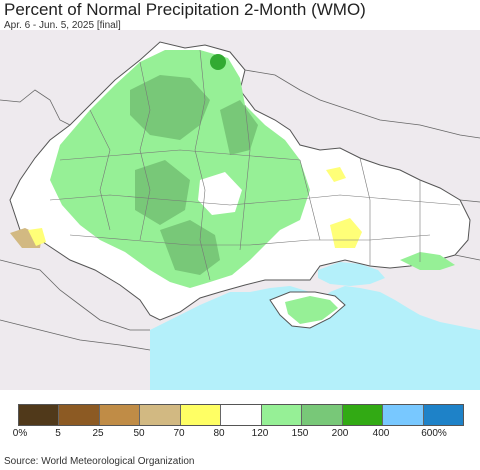 Image resolution: width=480 pixels, height=470 pixels. Describe the element at coordinates (219, 433) in the screenshot. I see `legend-label: 80` at that location.